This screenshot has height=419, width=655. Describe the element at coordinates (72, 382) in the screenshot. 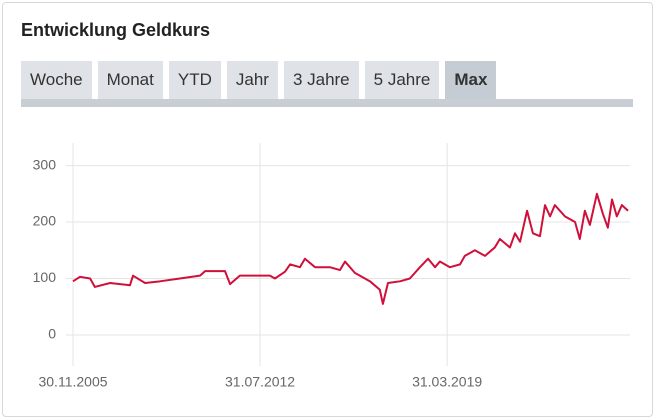

I see `x-tick-label: 30.11.2005` at that location.